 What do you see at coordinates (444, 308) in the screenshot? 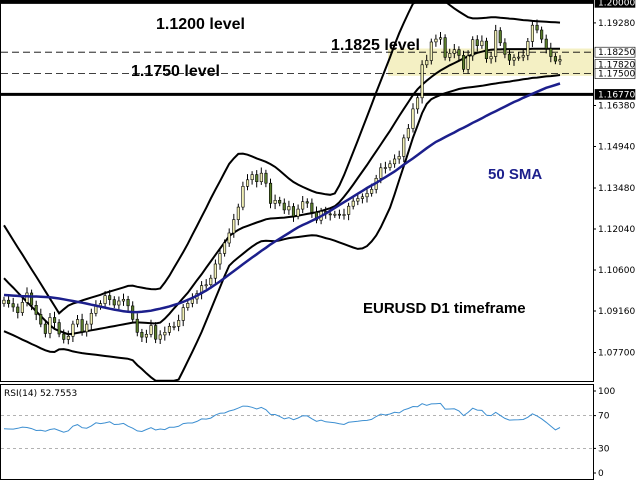
I see `chart-title-timeframe: EURUSD D1 timeframe` at bounding box center [444, 308].